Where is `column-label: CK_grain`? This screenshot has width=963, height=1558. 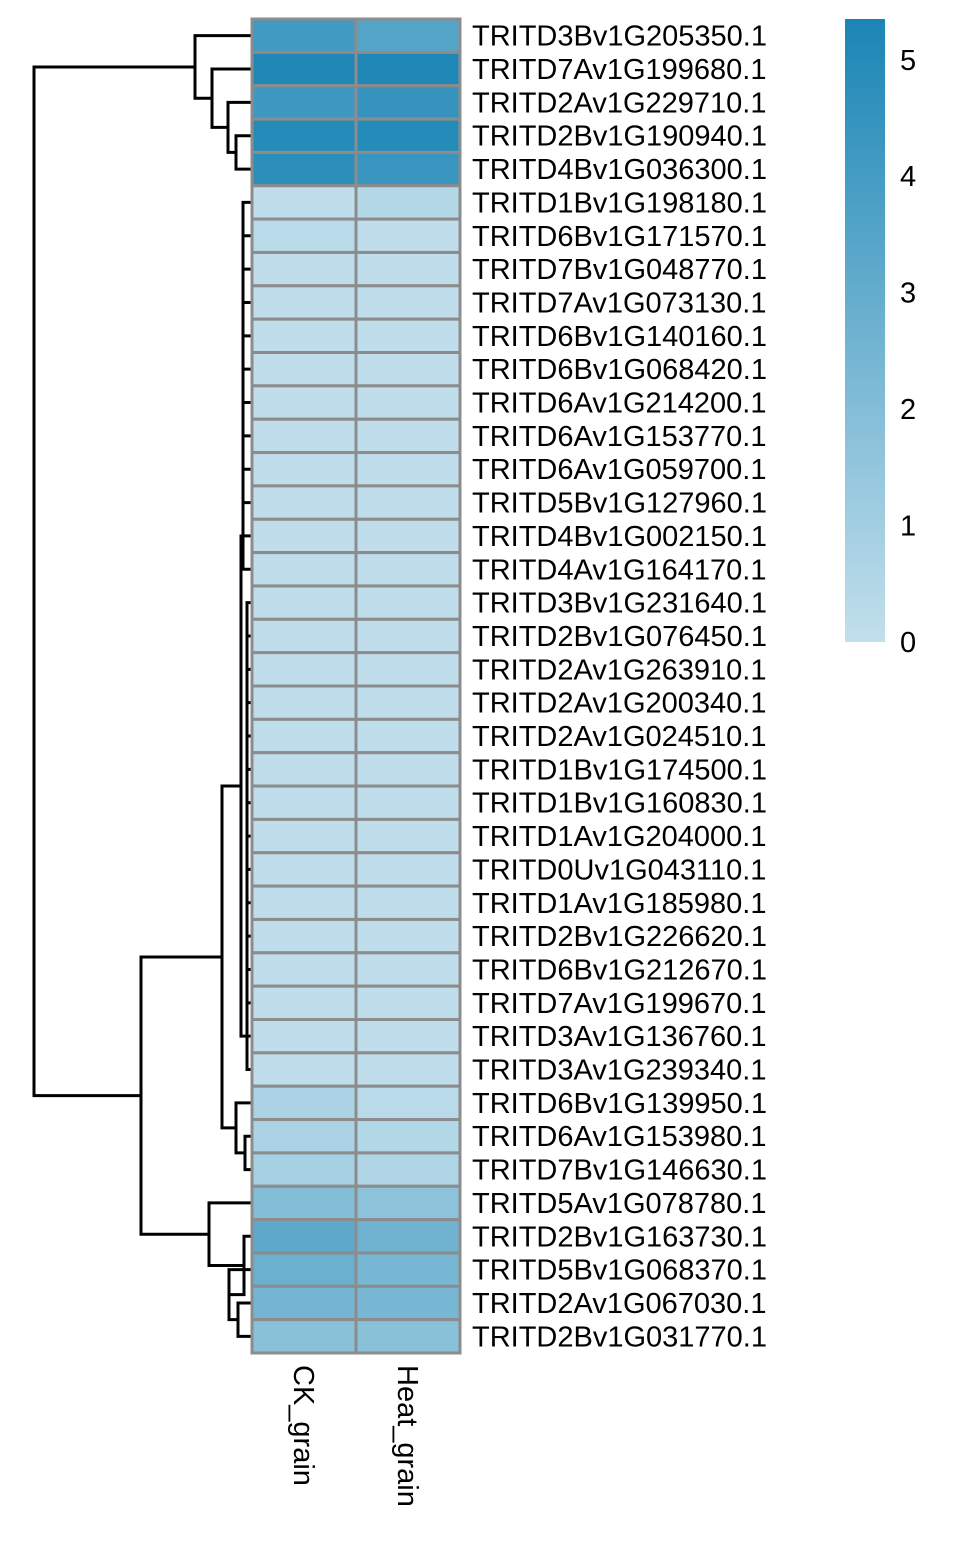 column-label: CK_grain is located at coordinates (303, 1425).